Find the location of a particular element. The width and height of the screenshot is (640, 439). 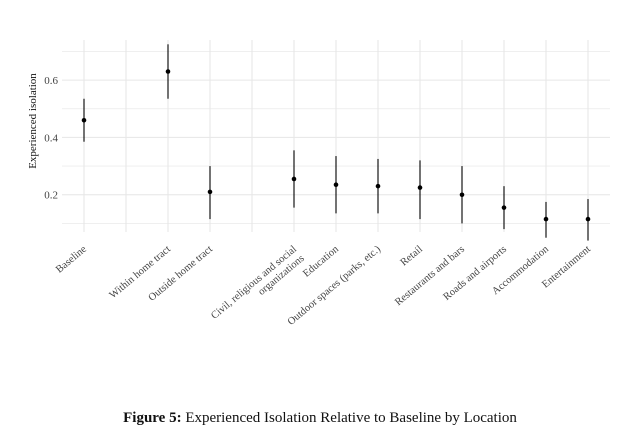

y-axis-label: Experienced isolation is located at coordinates (33, 121).